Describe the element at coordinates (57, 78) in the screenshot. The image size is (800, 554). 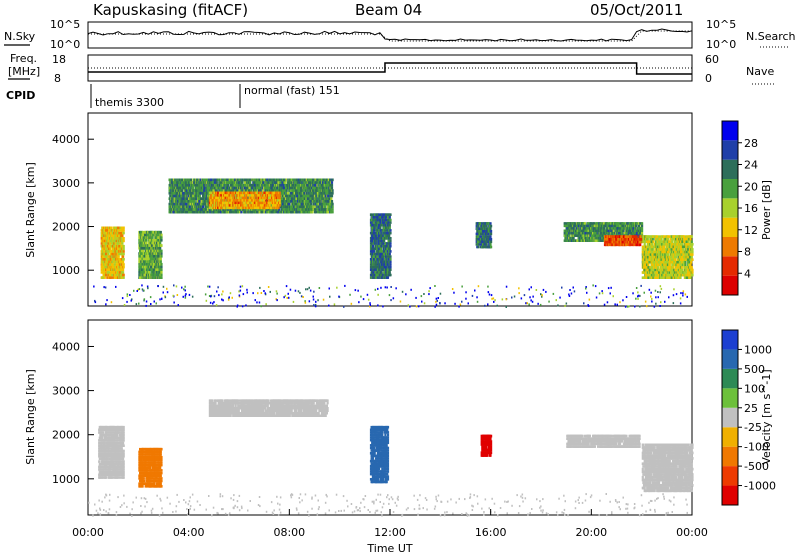
I see `freq-tick-bottom: 8` at that location.